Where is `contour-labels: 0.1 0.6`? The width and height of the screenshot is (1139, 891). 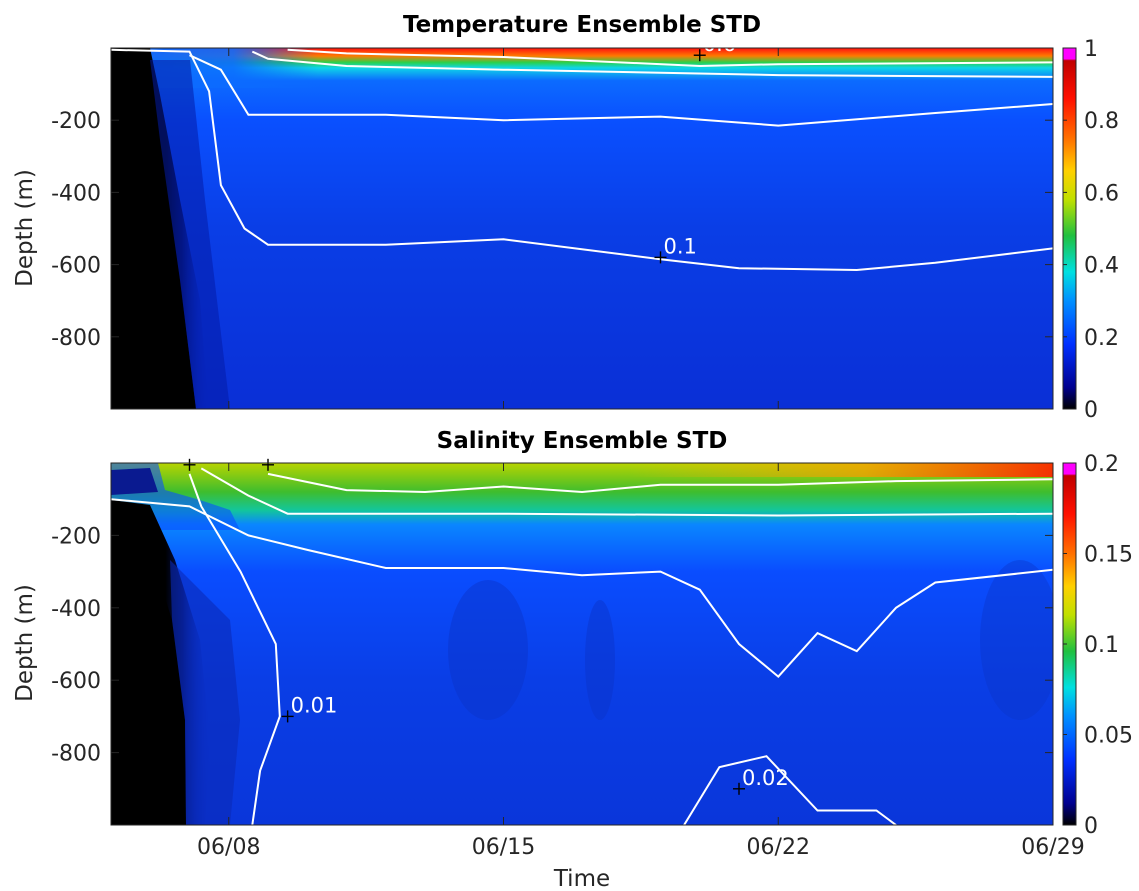 contour-labels: 0.1 0.6 is located at coordinates (695, 148).